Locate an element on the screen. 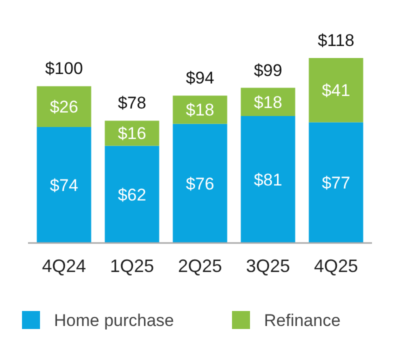 This screenshot has width=400, height=364. data-label: $41 is located at coordinates (336, 90).